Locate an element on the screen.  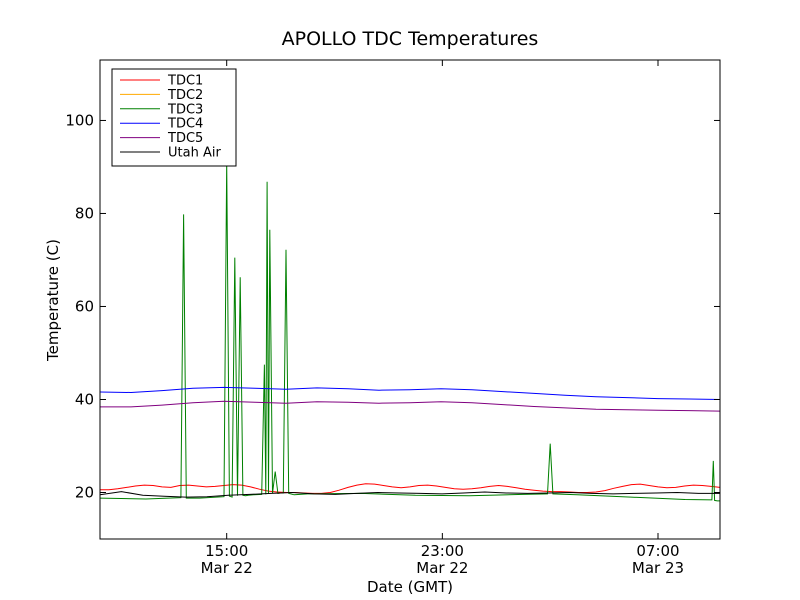
legend-label: TDC4 is located at coordinates (185, 124).